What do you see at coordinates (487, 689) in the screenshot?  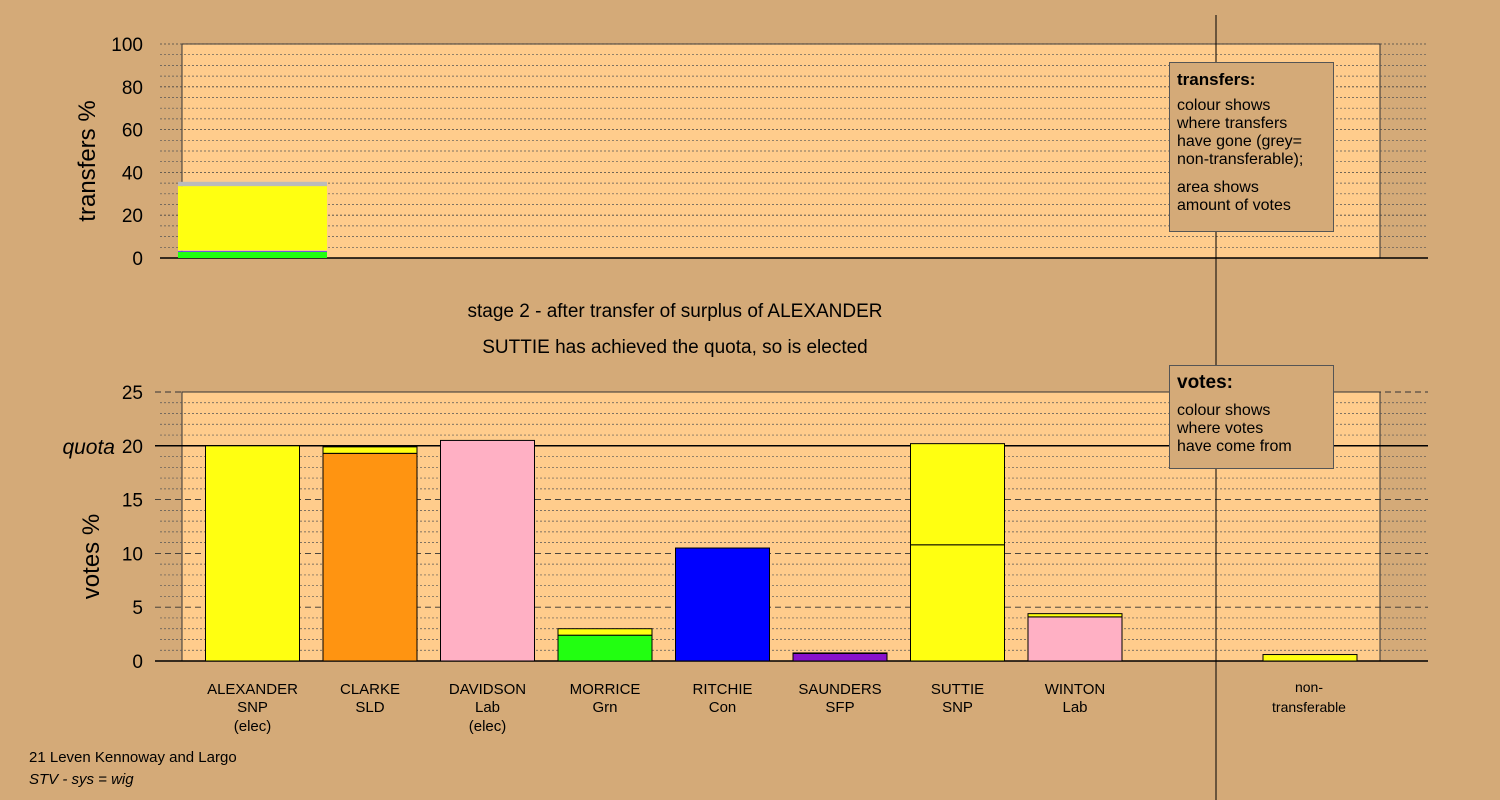 I see `candidate-name: DAVIDSON` at bounding box center [487, 689].